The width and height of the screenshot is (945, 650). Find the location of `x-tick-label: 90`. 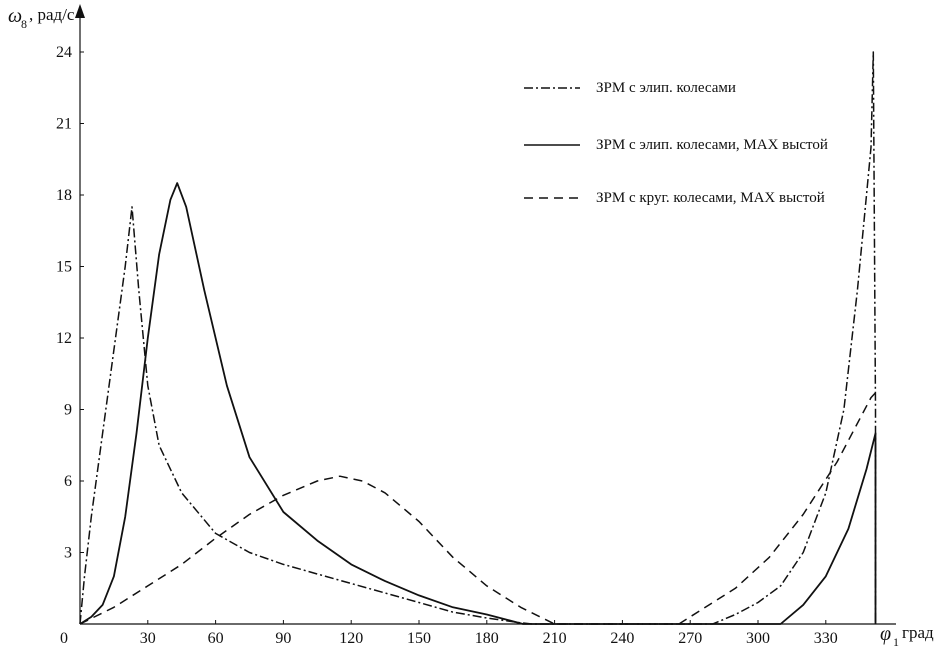

x-tick-label: 90 is located at coordinates (283, 638).